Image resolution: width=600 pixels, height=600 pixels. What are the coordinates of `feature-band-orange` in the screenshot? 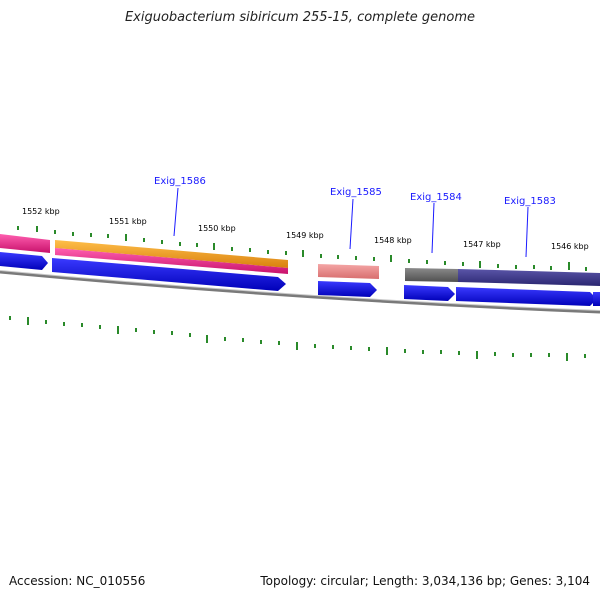 It's located at (171, 254).